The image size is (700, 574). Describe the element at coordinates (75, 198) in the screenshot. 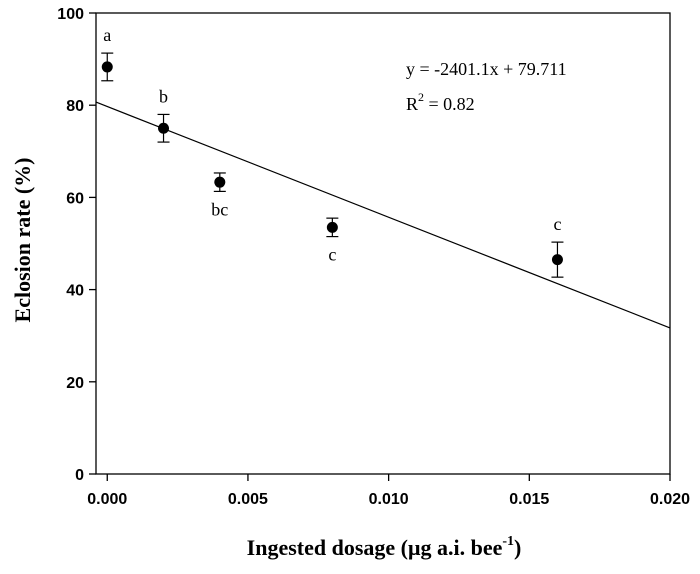

I see `y-tick-label: 60` at that location.